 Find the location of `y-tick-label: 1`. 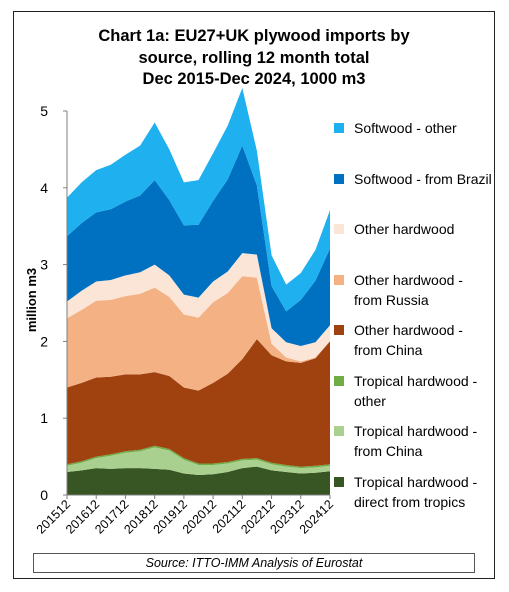

y-tick-label: 1 is located at coordinates (44, 418).